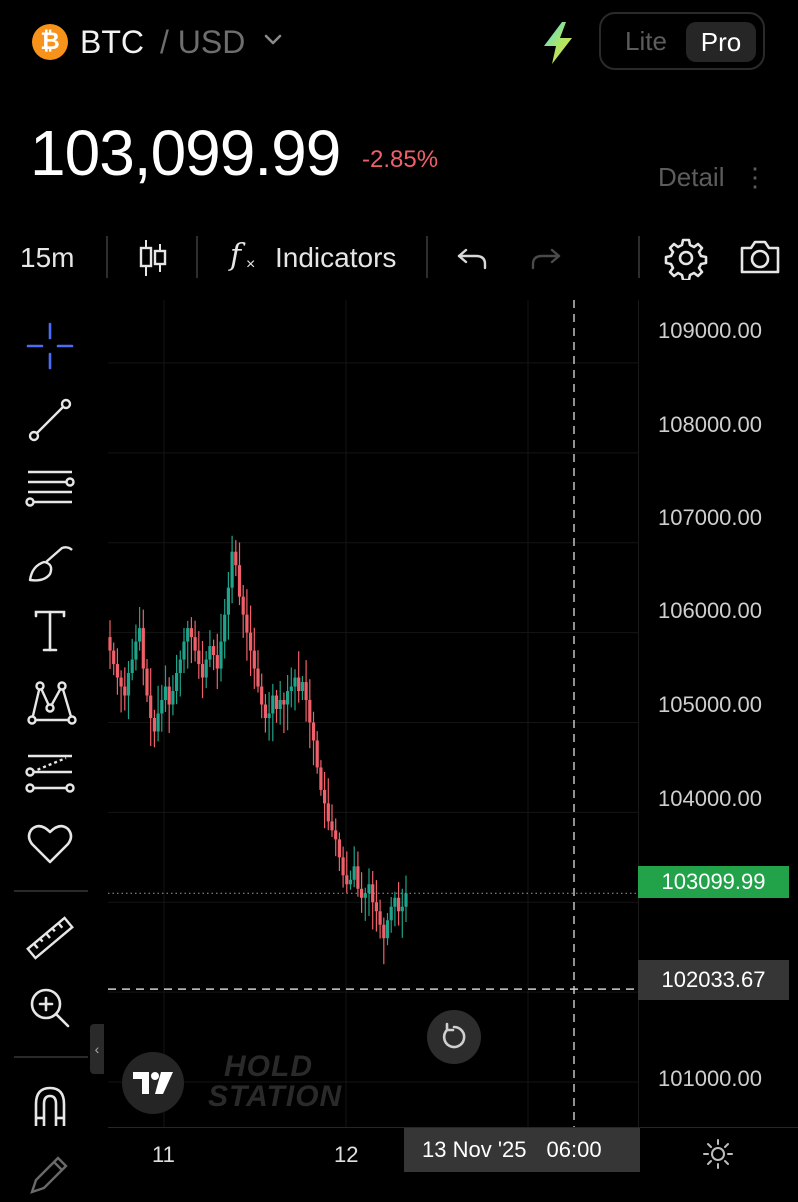 The image size is (798, 1202). Describe the element at coordinates (50, 564) in the screenshot. I see `brush-icon` at that location.